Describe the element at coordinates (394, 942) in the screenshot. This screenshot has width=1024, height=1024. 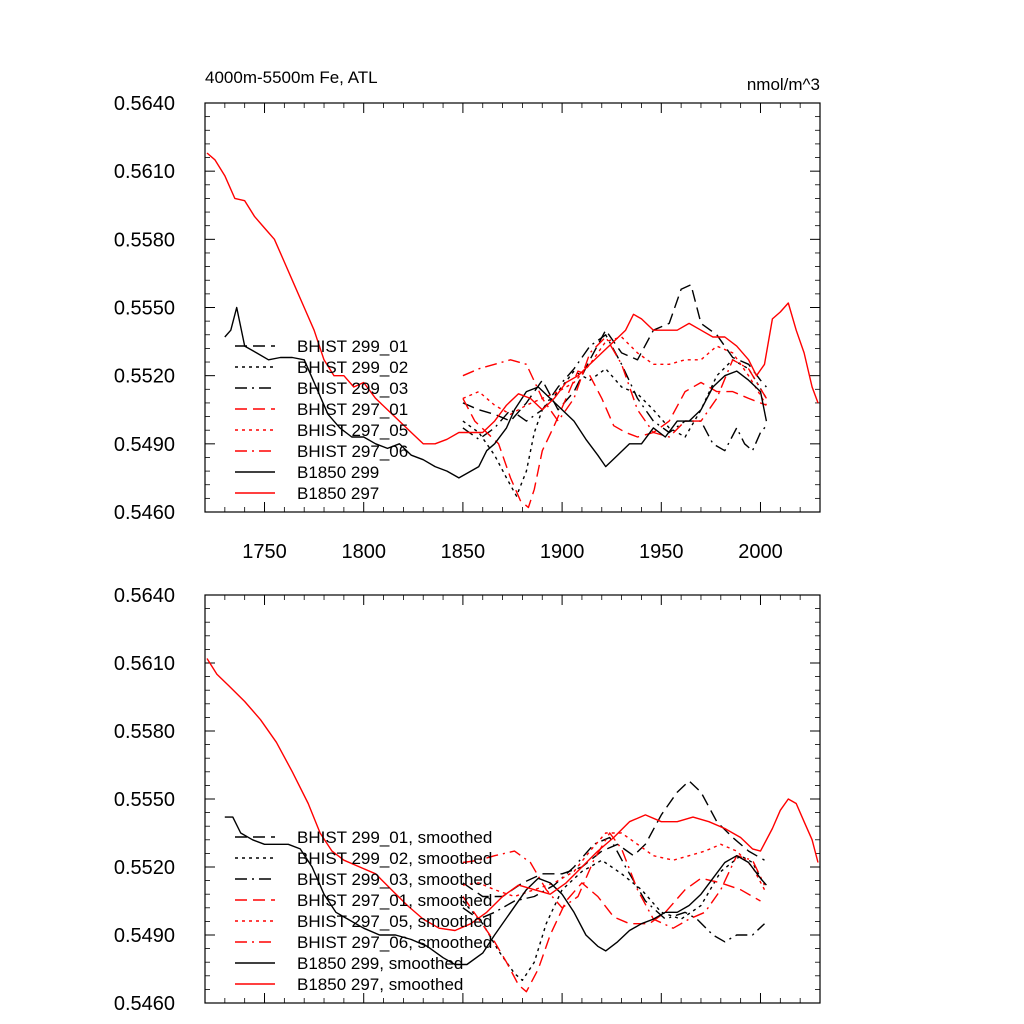
I see `legend-label: BHIST 297_06, smoothed` at that location.